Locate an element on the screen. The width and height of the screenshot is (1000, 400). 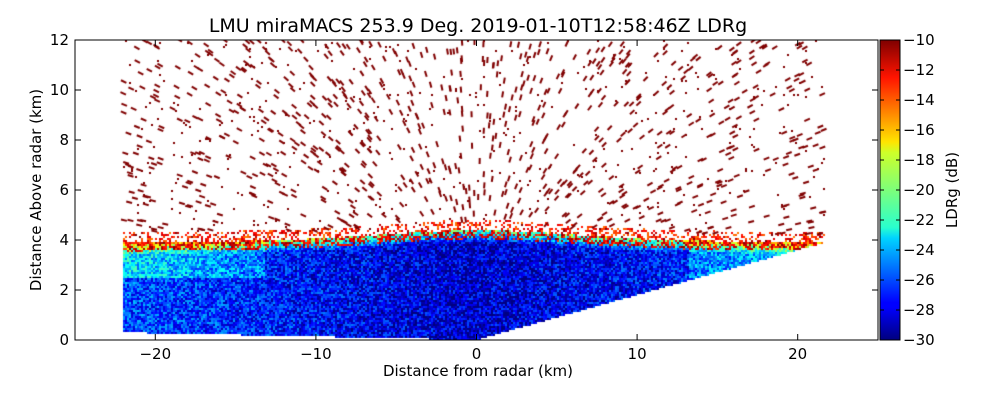
y-tick-label: 6 is located at coordinates (64, 190).